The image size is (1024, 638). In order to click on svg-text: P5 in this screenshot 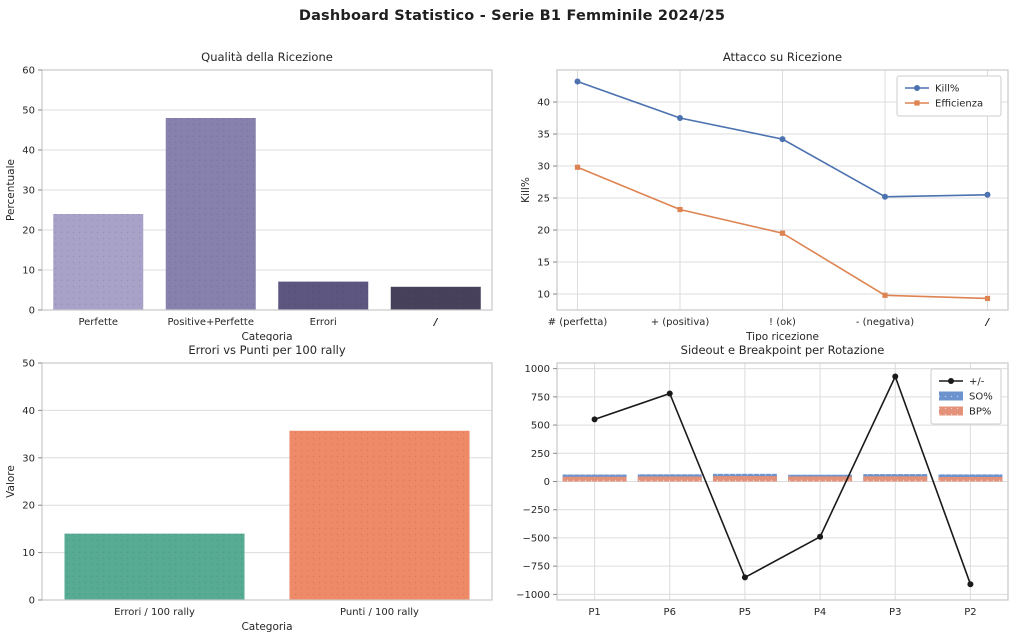, I will do `click(745, 612)`.